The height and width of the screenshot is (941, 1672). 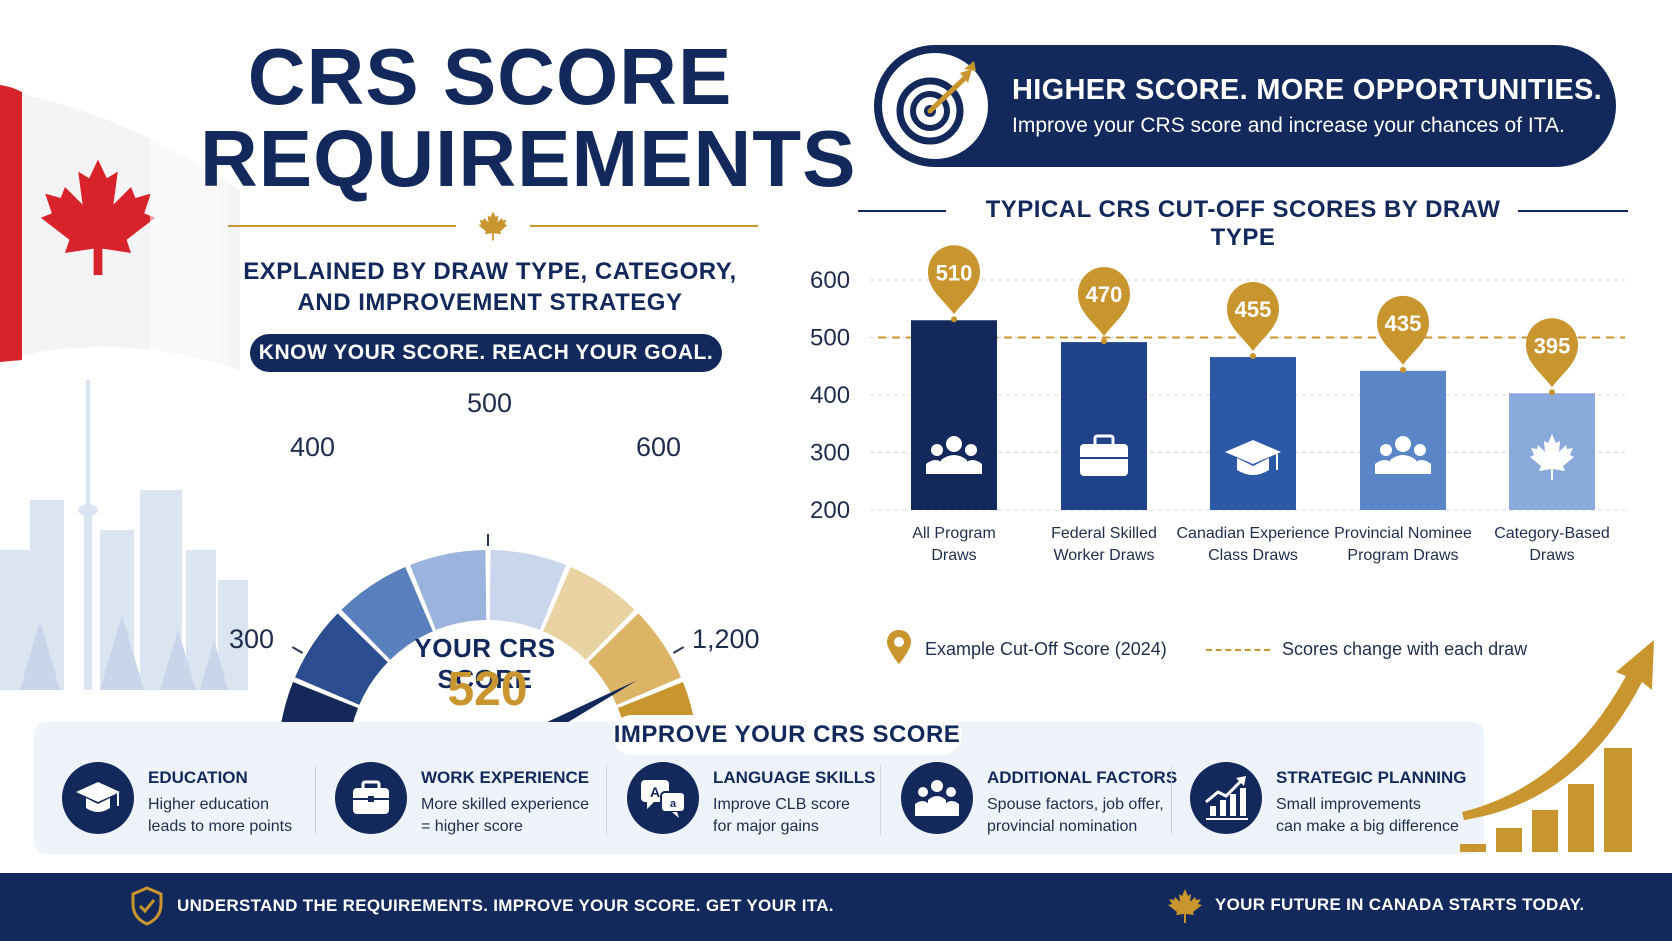 I want to click on bar-value-label: 435, so click(x=1403, y=323).